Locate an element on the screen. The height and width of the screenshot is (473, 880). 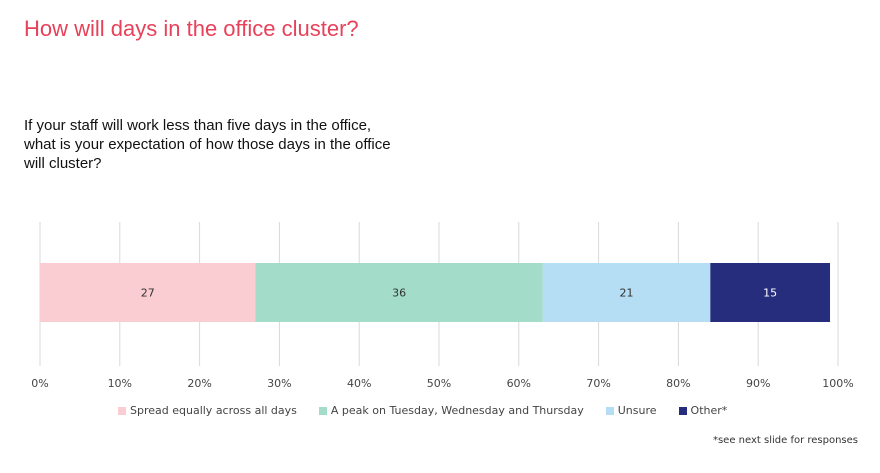
x-tick-label: 10% is located at coordinates (120, 383).